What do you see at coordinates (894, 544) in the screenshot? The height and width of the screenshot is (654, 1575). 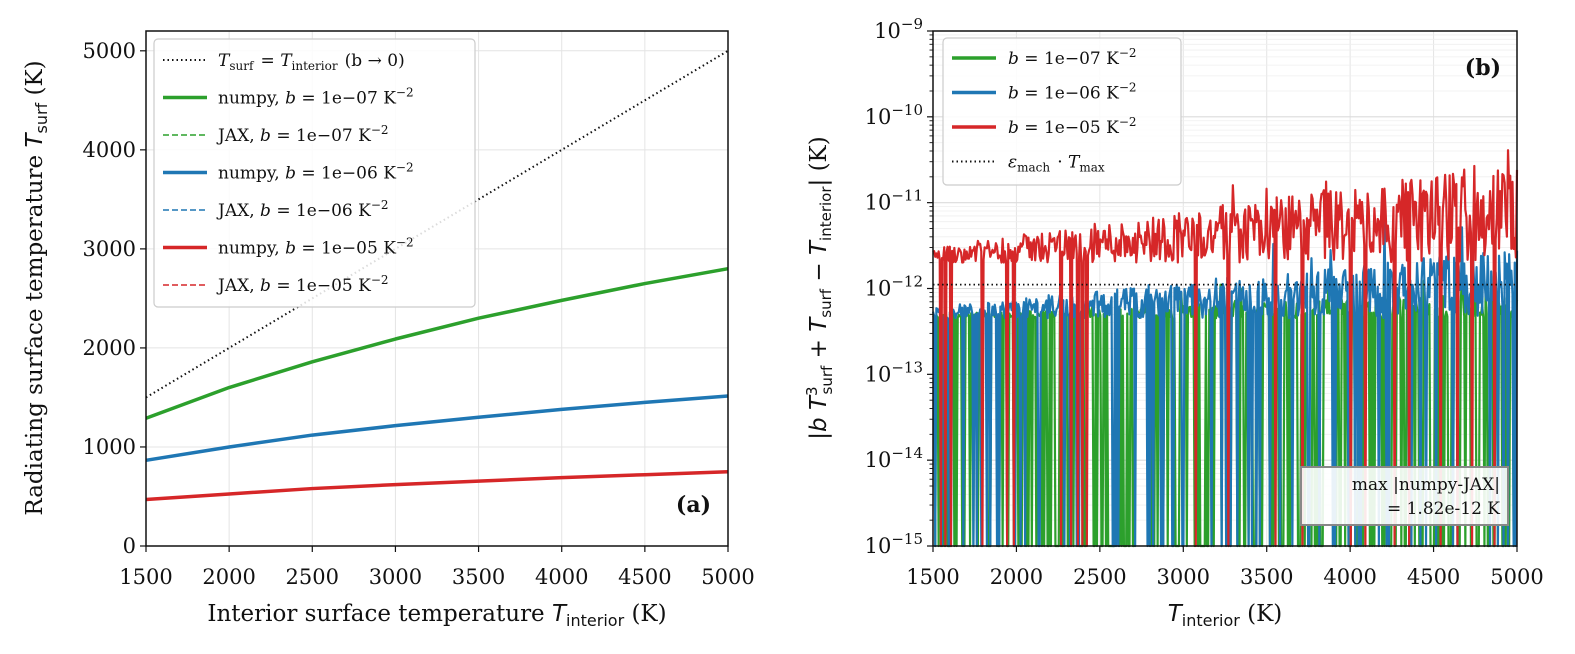 I see `y-tick-label: 10−15` at bounding box center [894, 544].